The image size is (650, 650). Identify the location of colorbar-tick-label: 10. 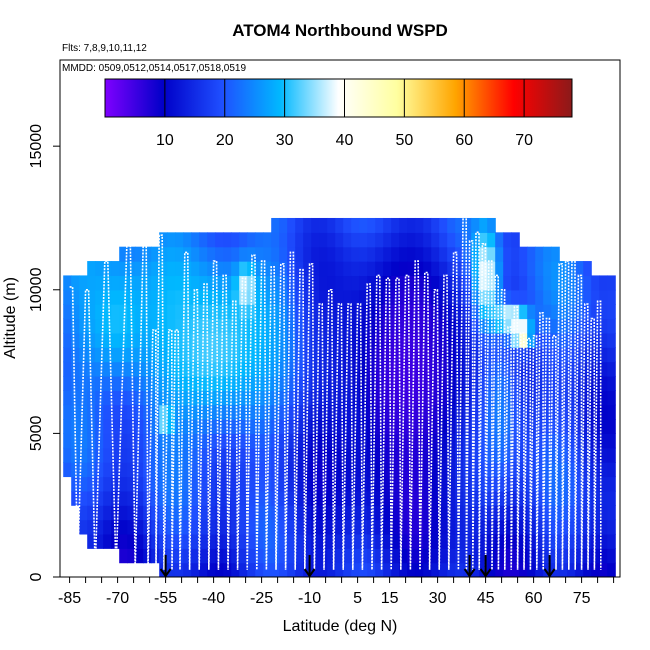
(165, 140).